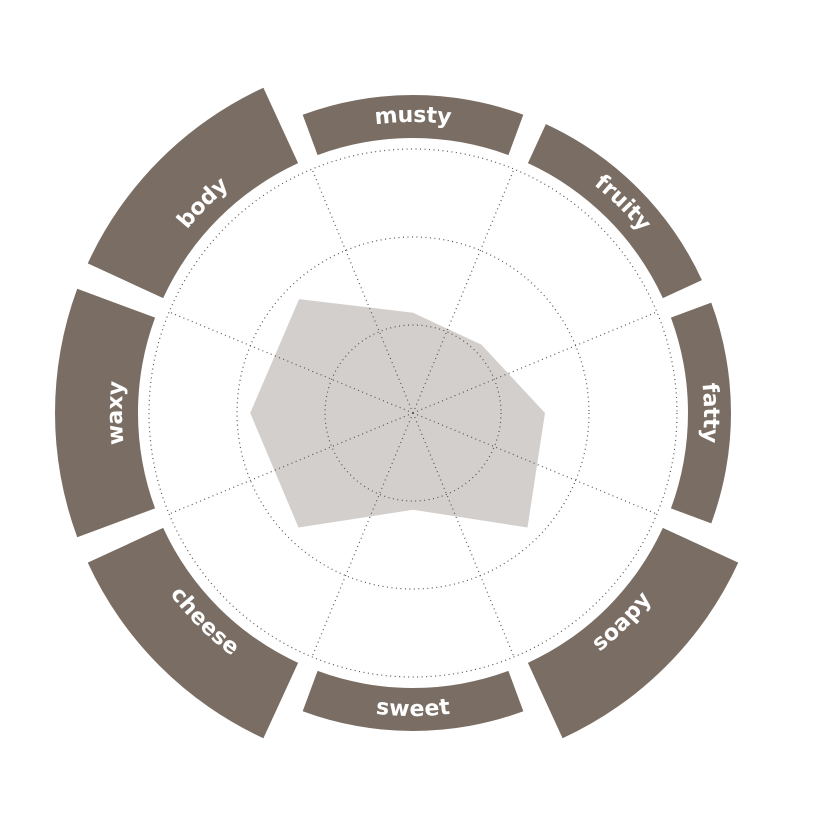 The image size is (827, 827). I want to click on category-label-text: fatty, so click(710, 413).